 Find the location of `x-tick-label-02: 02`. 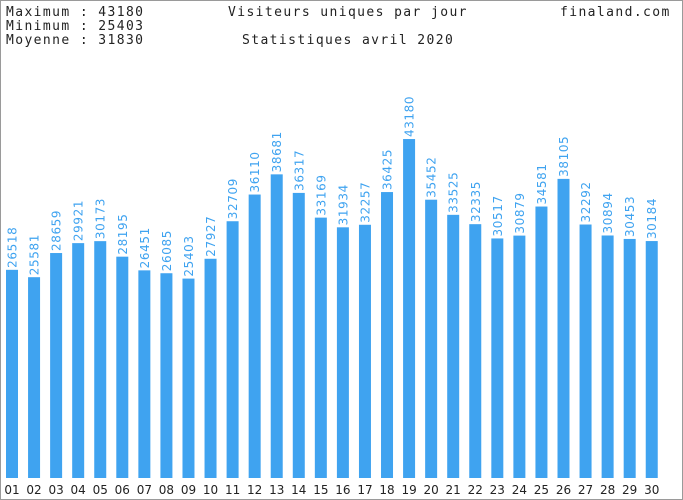

x-tick-label-02: 02 is located at coordinates (33, 490).